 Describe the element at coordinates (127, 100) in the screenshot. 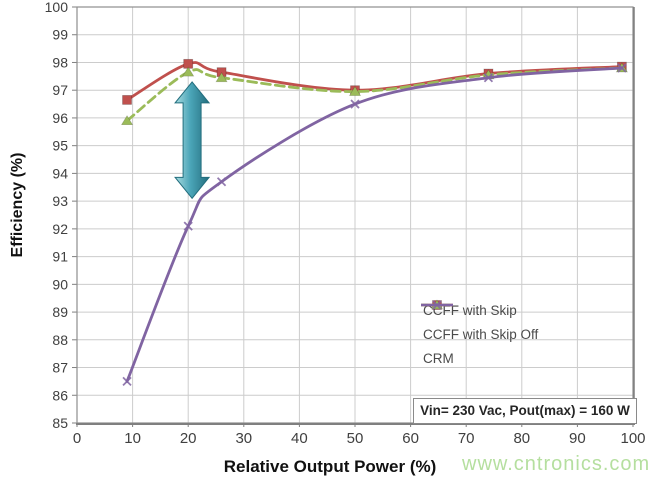

I see `data-point-square` at that location.